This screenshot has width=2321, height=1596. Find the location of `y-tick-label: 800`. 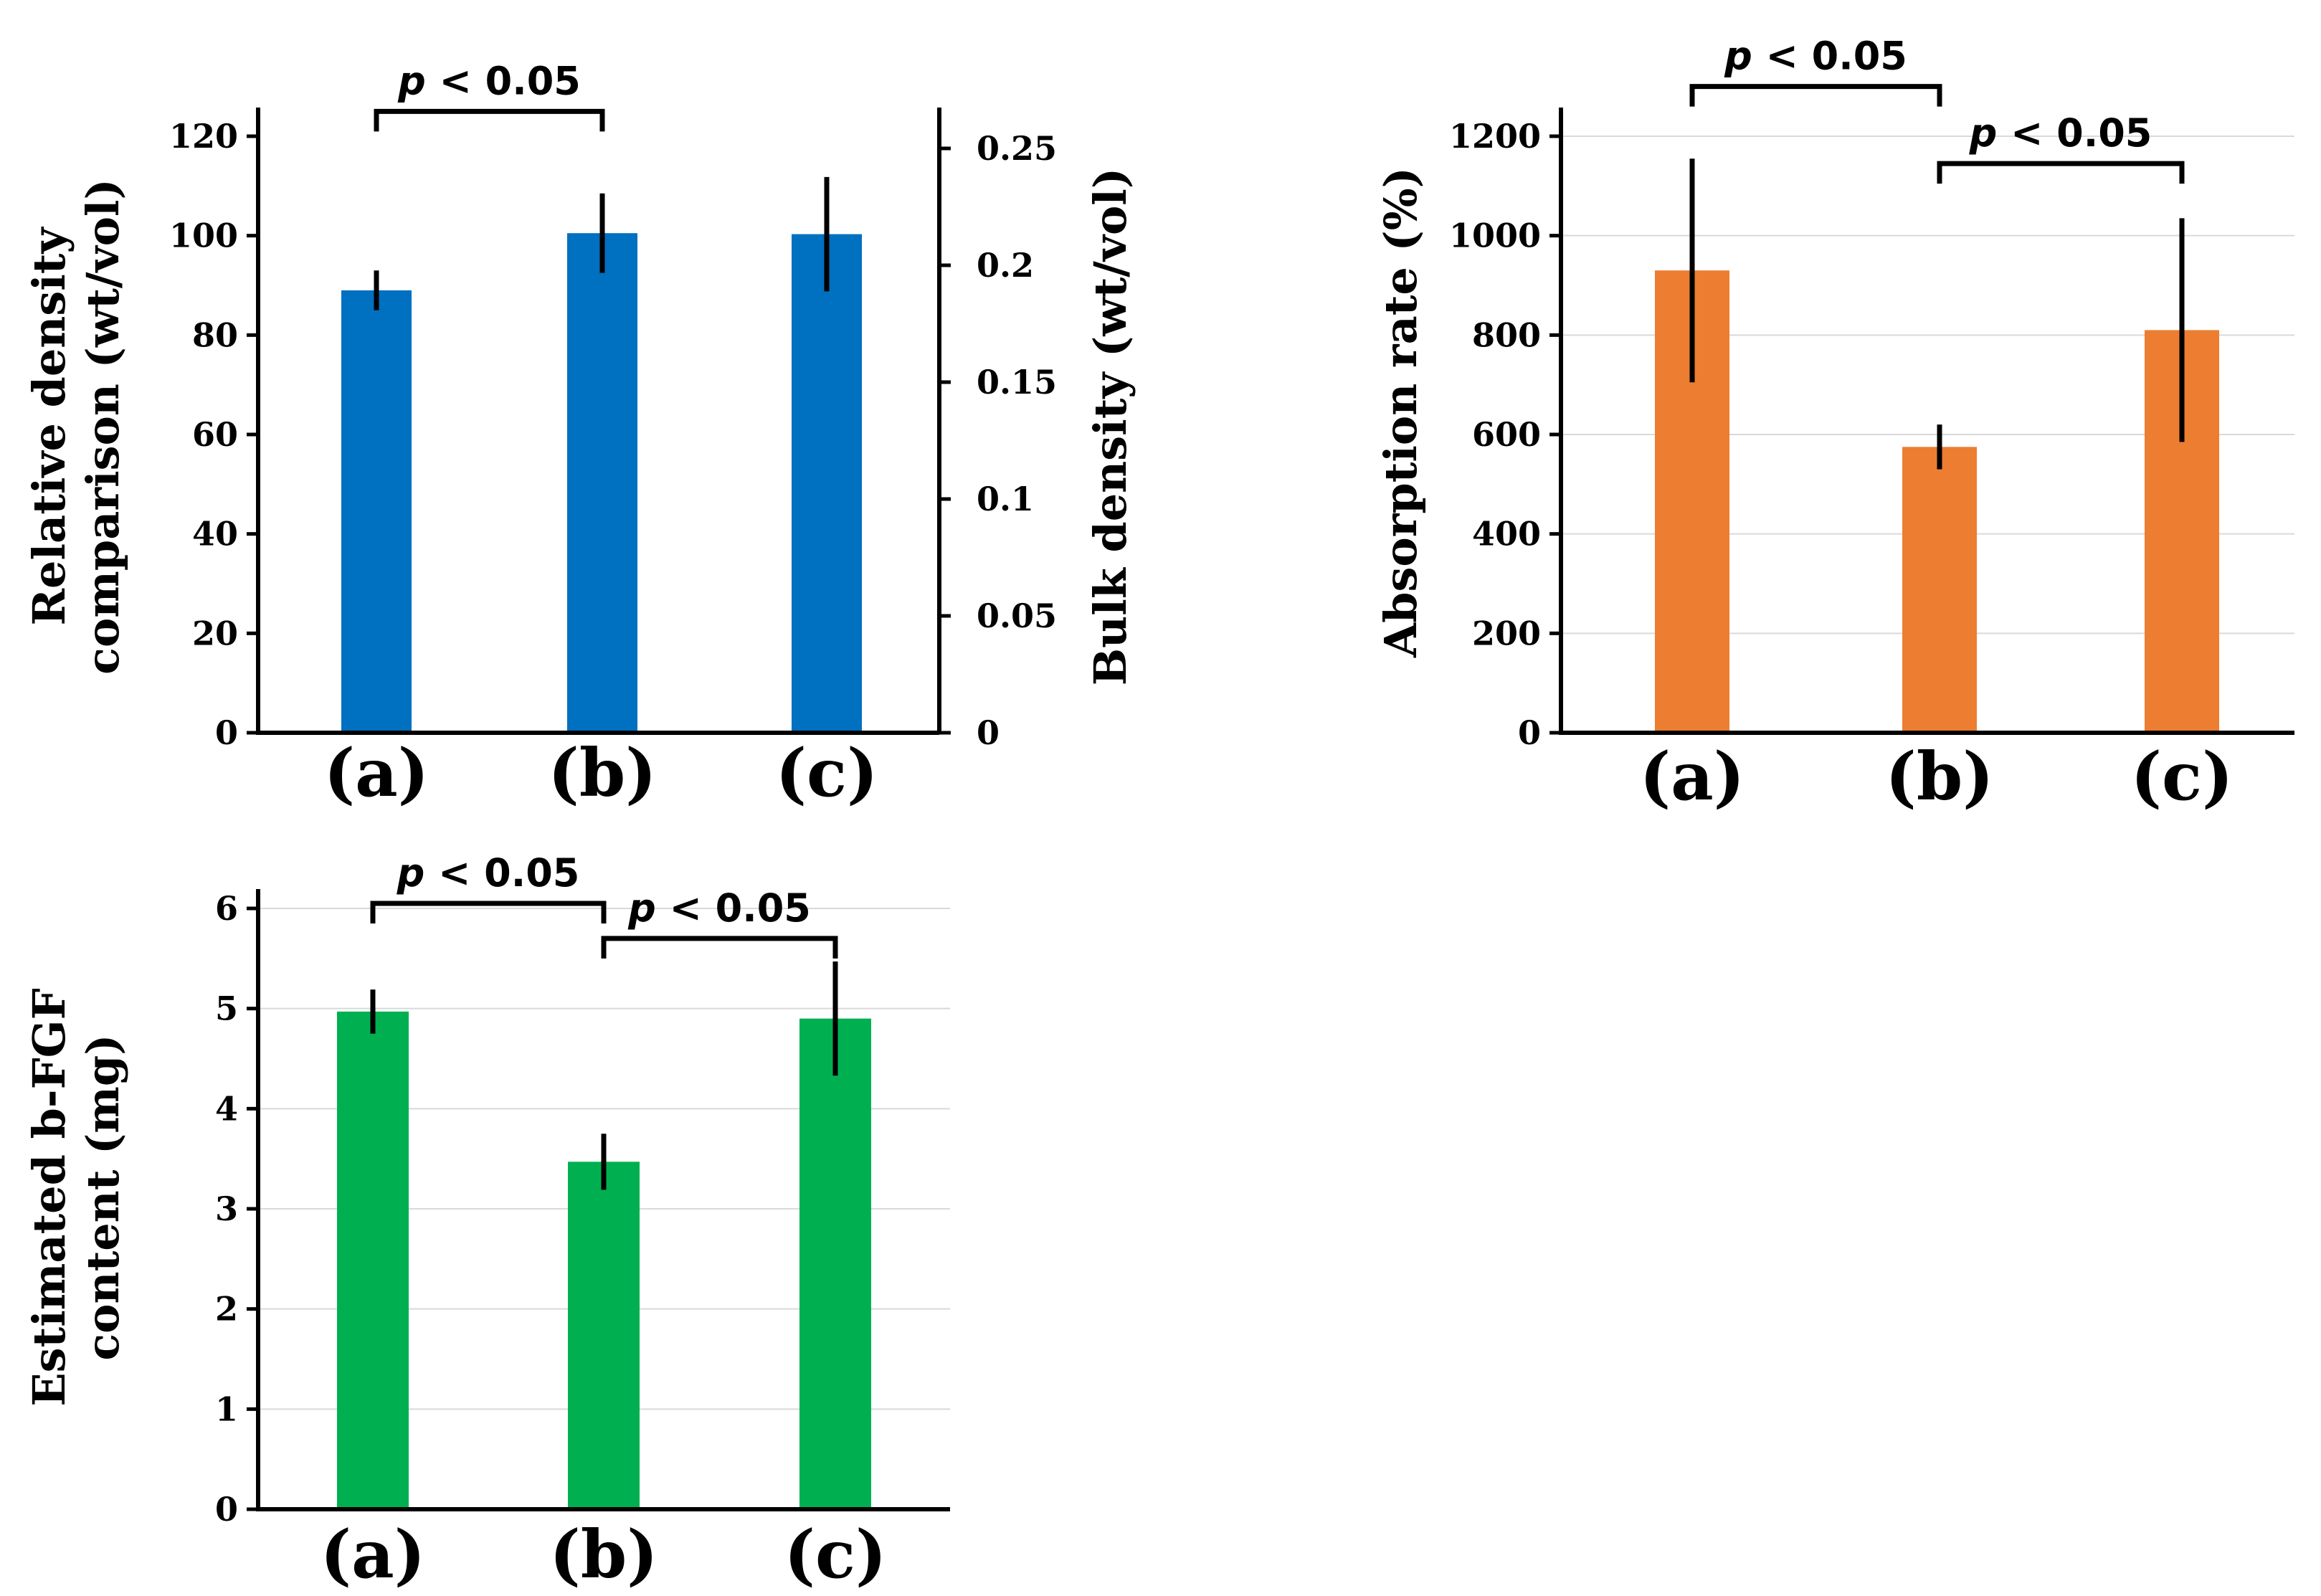

y-tick-label: 800 is located at coordinates (1506, 334).